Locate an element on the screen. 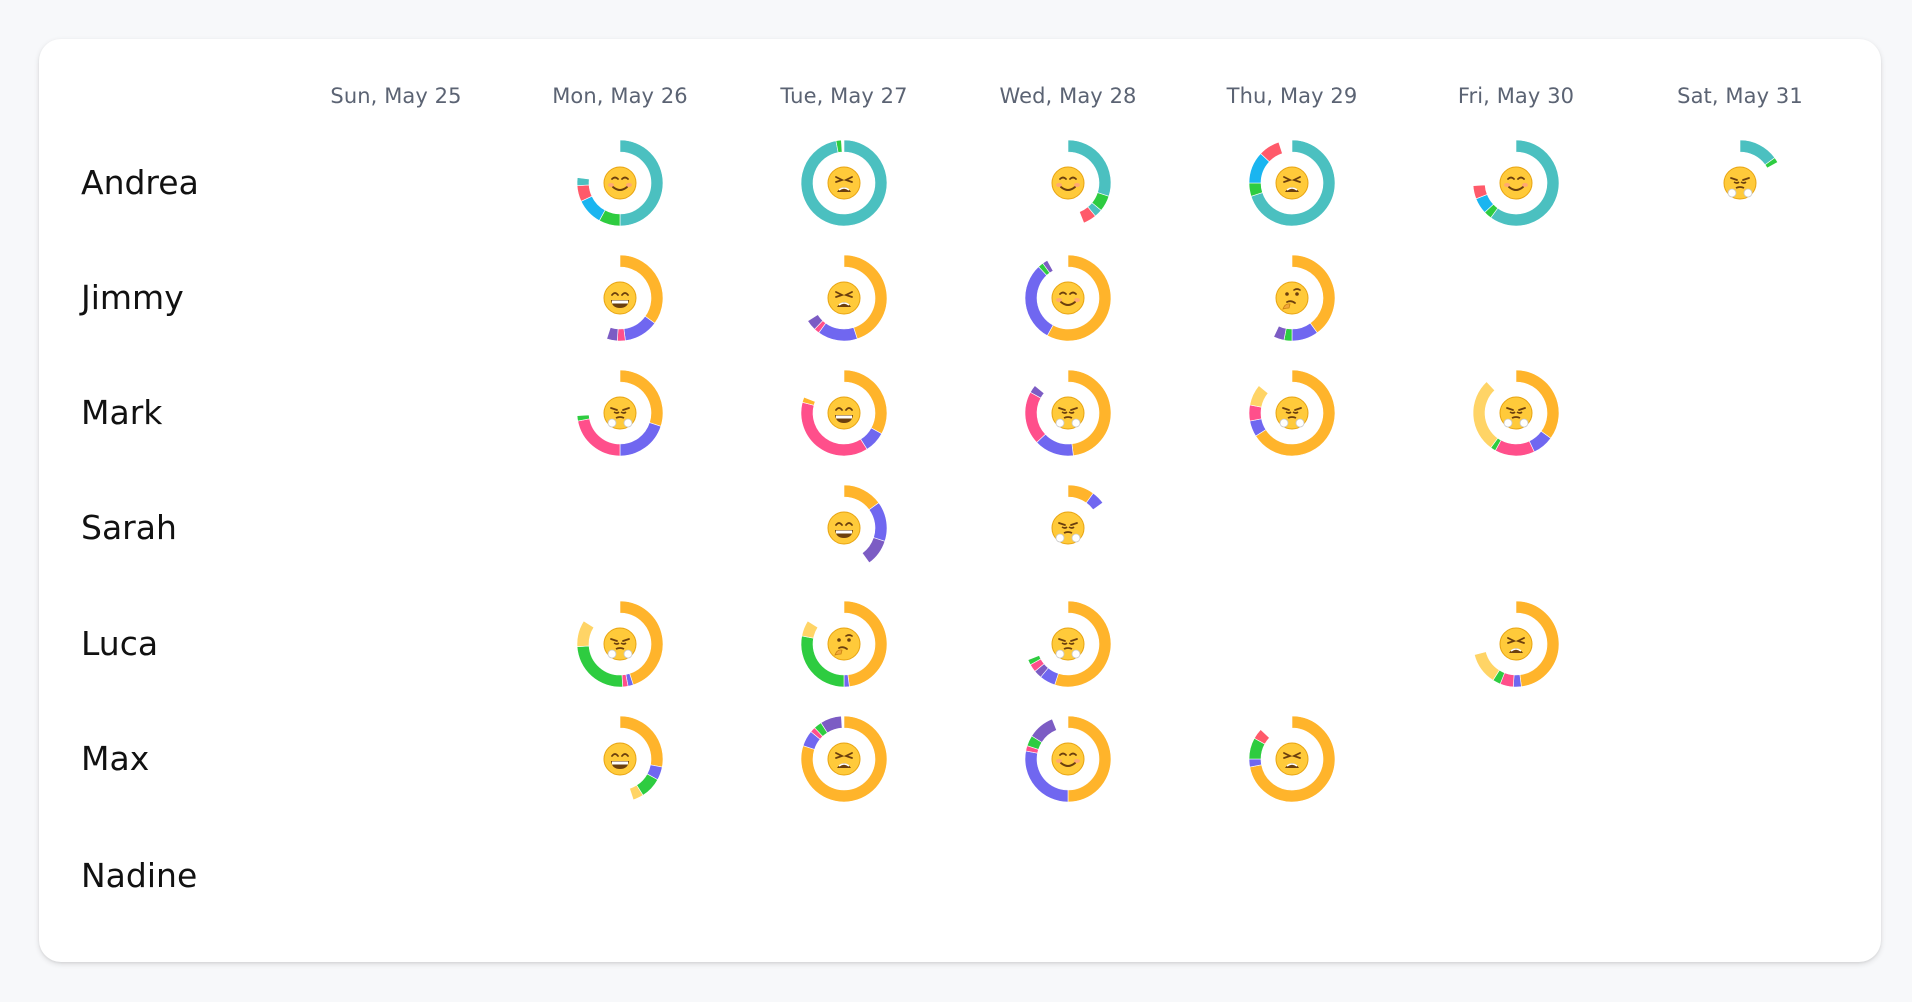 The image size is (1912, 1002). person-name: Mark is located at coordinates (122, 412).